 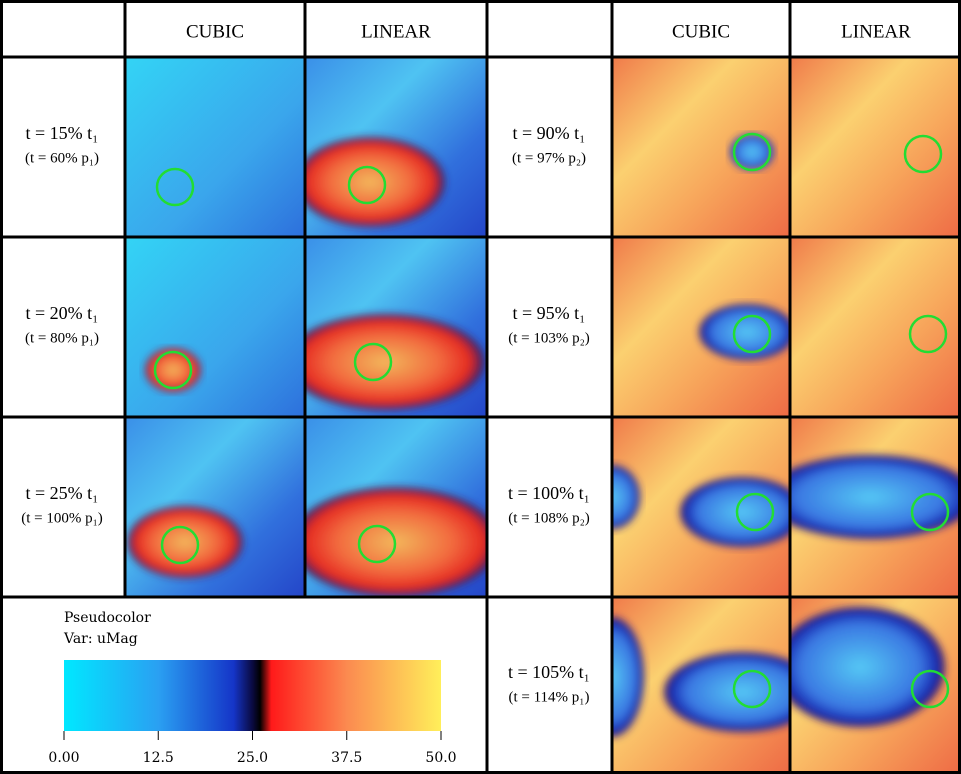 What do you see at coordinates (252, 758) in the screenshot?
I see `tick-label: 25.0` at bounding box center [252, 758].